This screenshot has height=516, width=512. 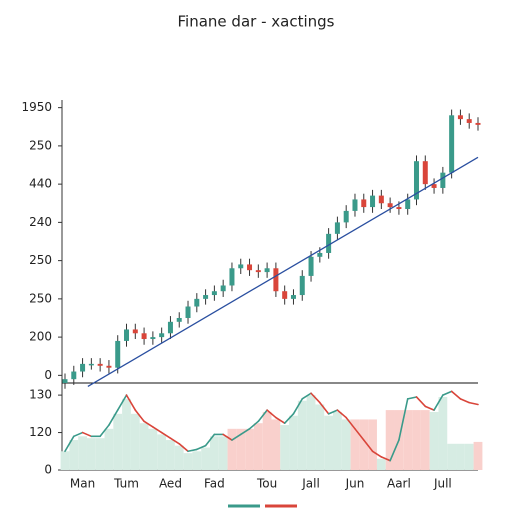 What do you see at coordinates (40, 184) in the screenshot?
I see `y-tick-label: 440` at bounding box center [40, 184].